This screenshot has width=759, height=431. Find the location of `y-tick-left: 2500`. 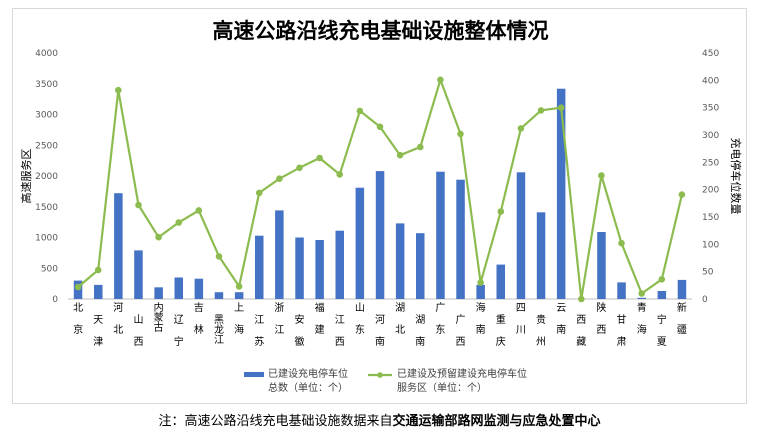

y-tick-left: 2500 is located at coordinates (46, 146).